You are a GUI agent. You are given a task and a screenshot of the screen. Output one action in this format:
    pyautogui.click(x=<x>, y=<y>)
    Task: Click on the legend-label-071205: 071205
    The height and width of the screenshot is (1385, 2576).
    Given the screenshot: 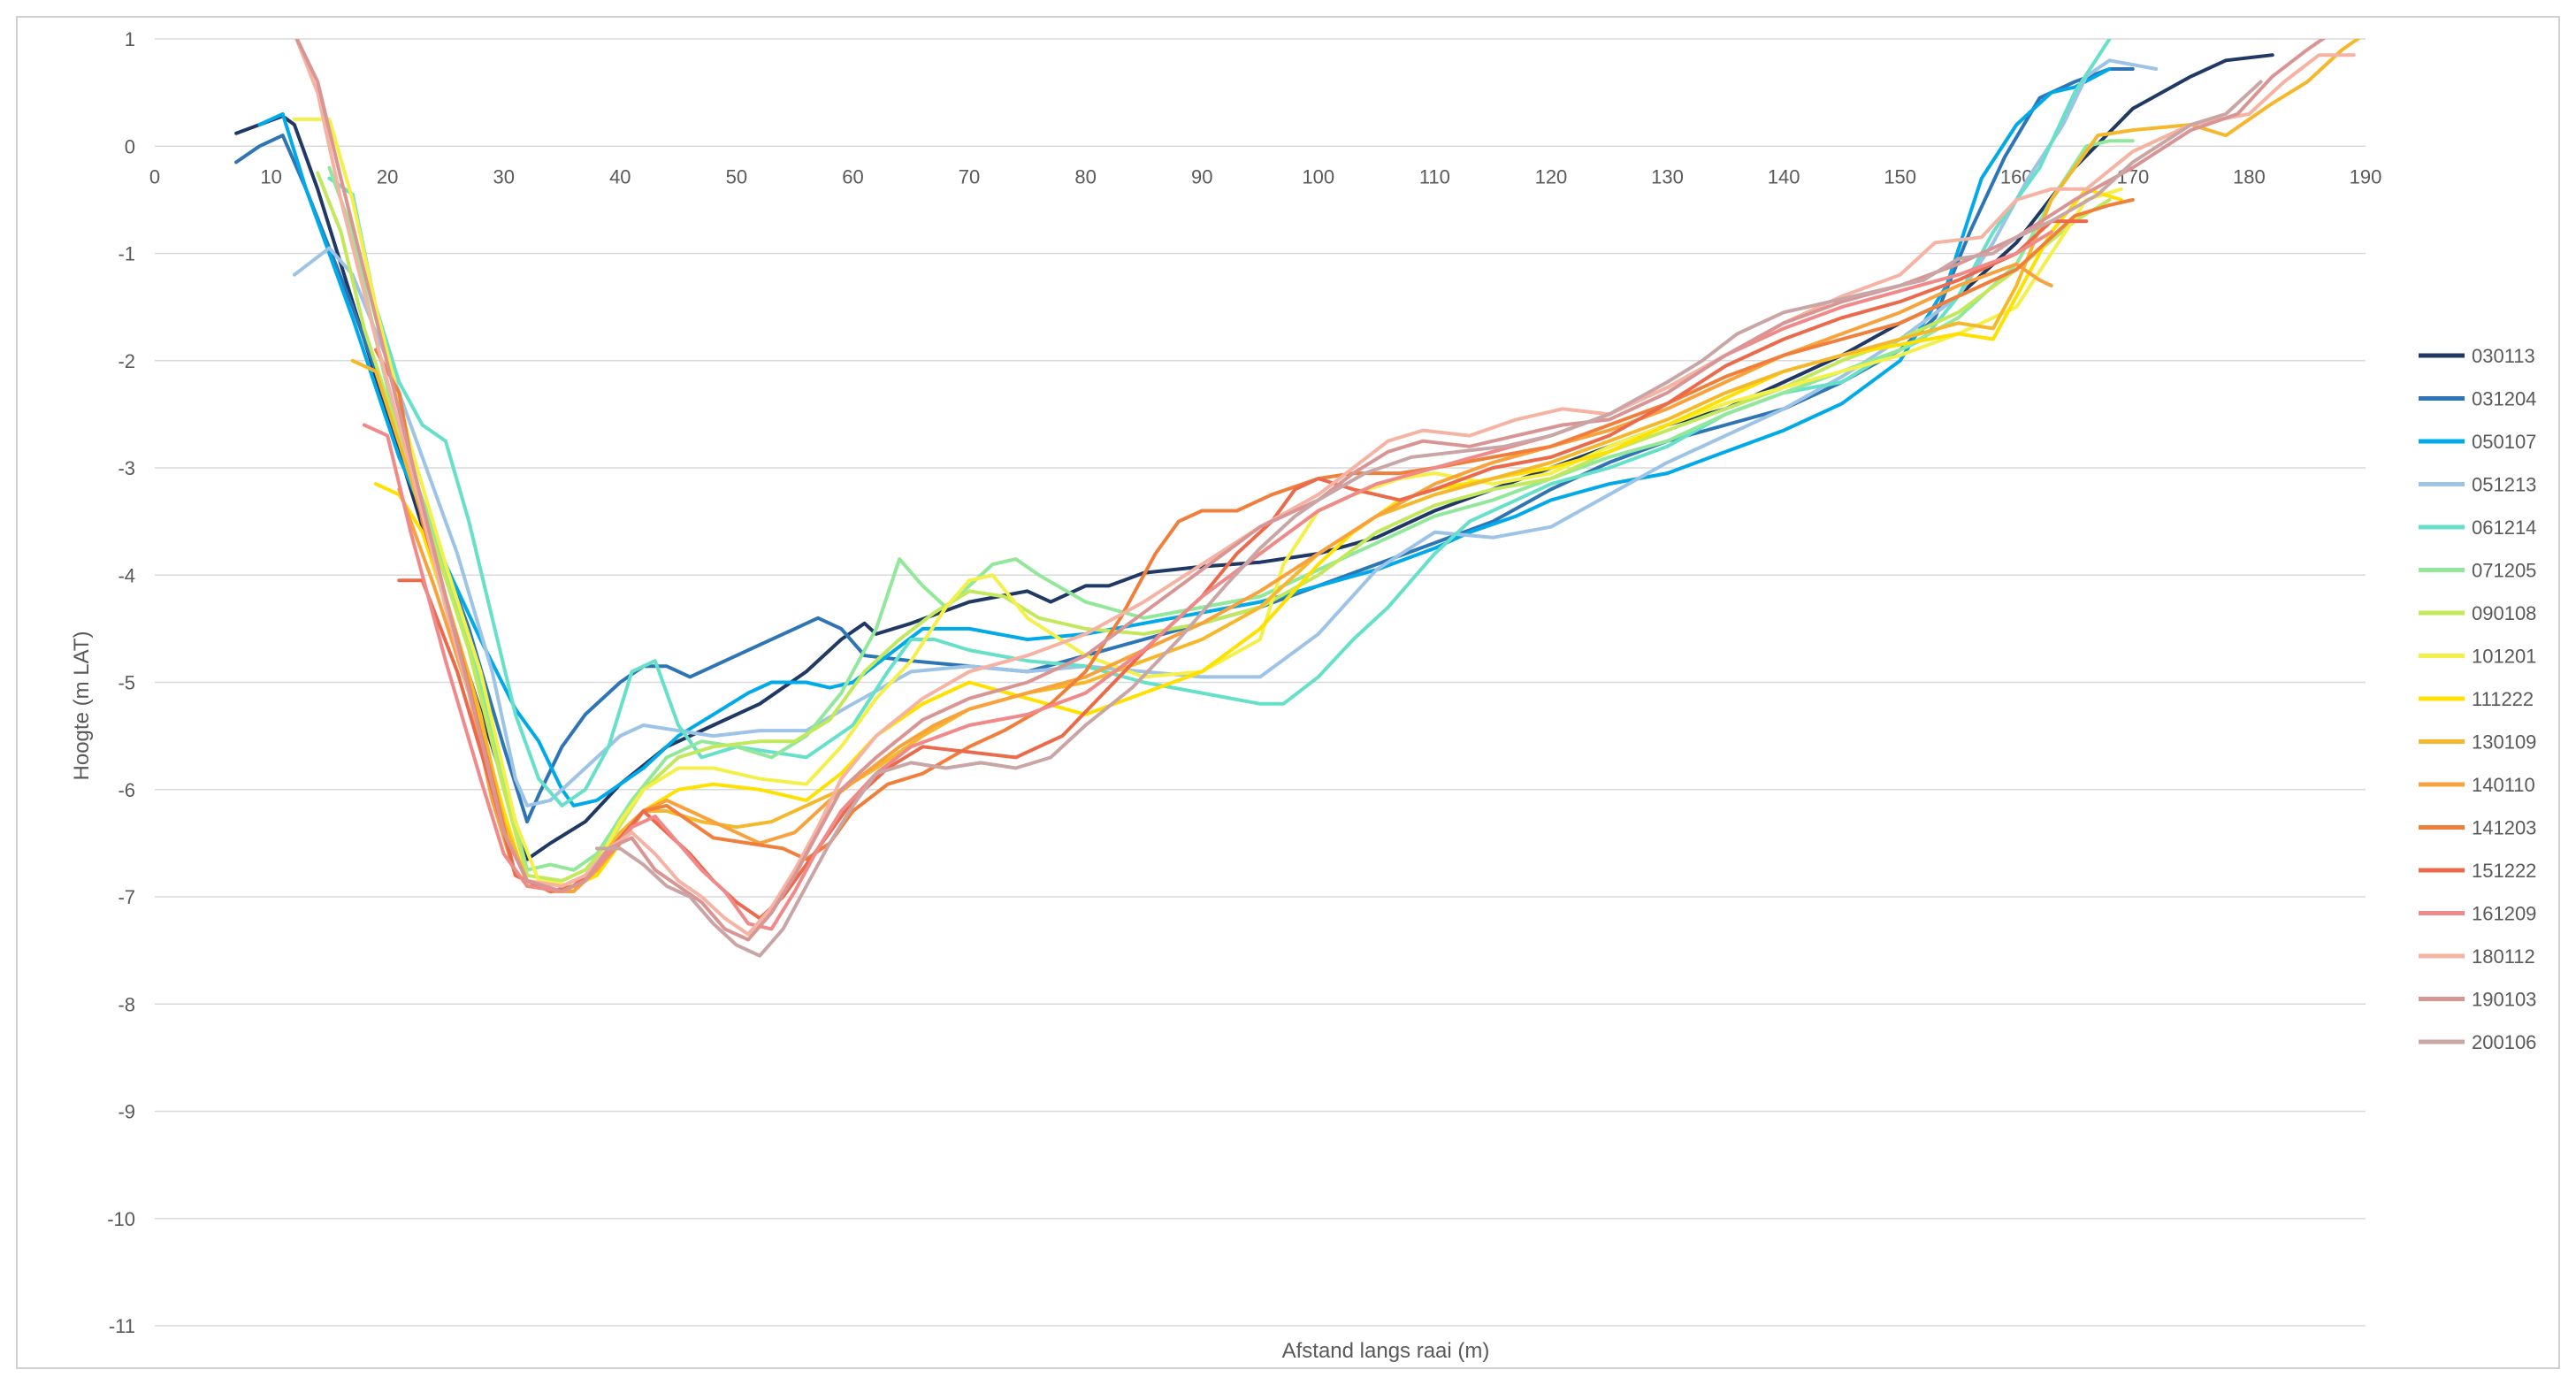 What is the action you would take?
    pyautogui.click(x=2504, y=571)
    